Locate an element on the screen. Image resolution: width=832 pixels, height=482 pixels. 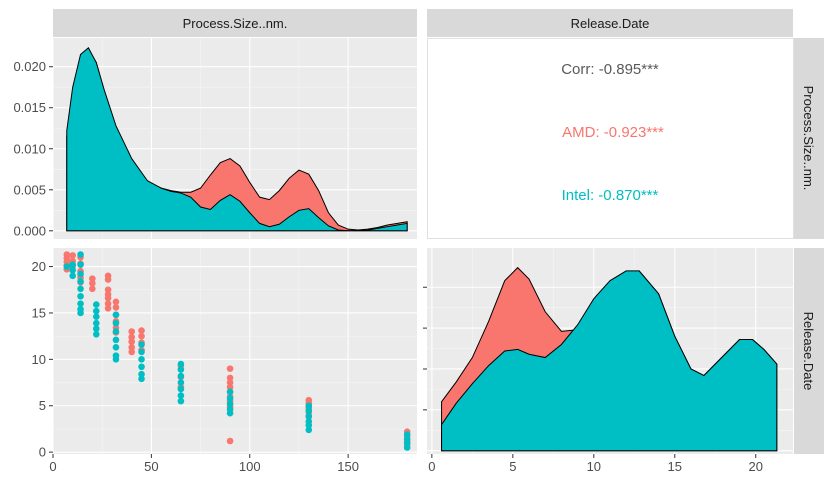
scatter-x-tick-label-0: 0 is located at coordinates (52, 466).